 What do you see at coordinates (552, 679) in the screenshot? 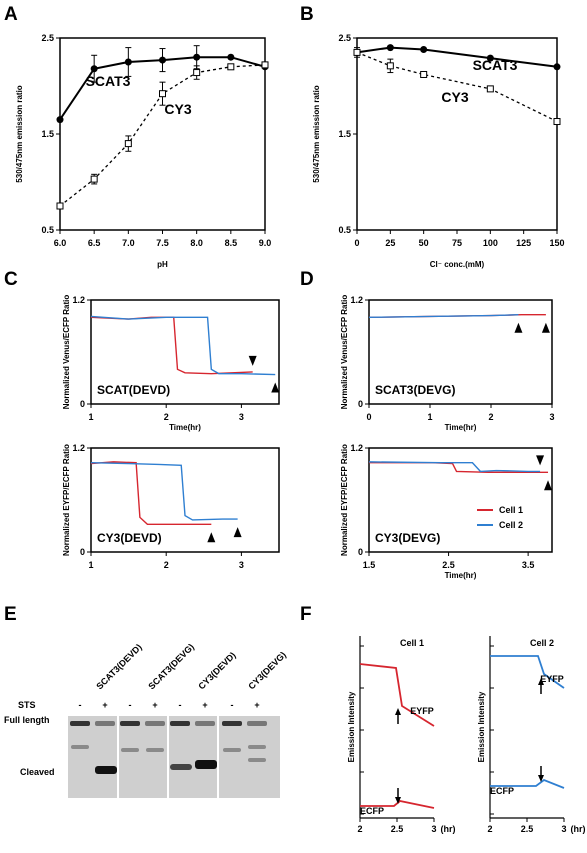
I see `trace-label-eyfp: EYFP` at bounding box center [552, 679].